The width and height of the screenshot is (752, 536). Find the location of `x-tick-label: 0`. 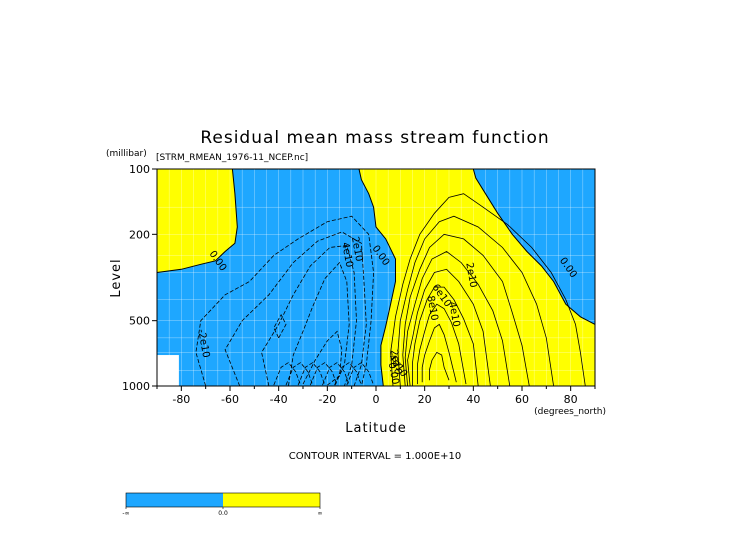

x-tick-label: 0 is located at coordinates (376, 399).